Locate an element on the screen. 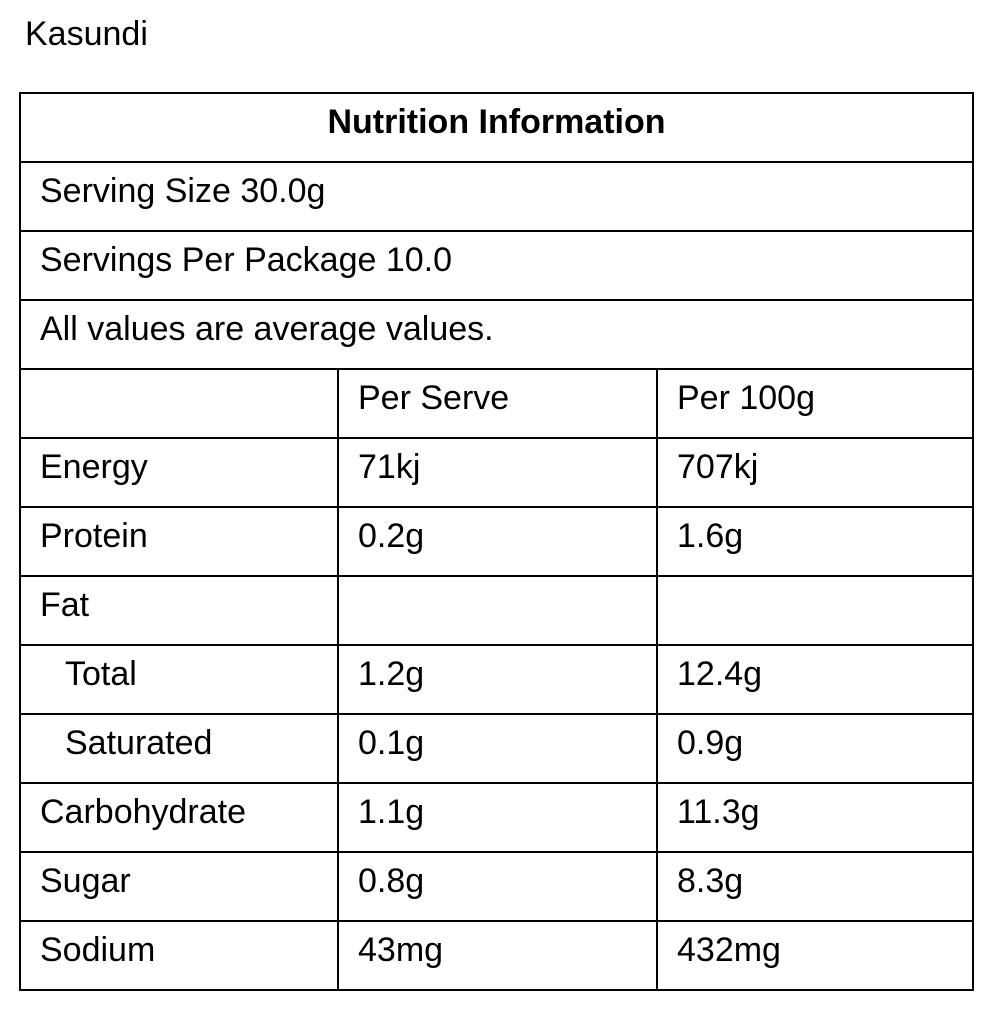 This screenshot has width=1000, height=1016. row-per-serve-value: 0.1g is located at coordinates (497, 748).